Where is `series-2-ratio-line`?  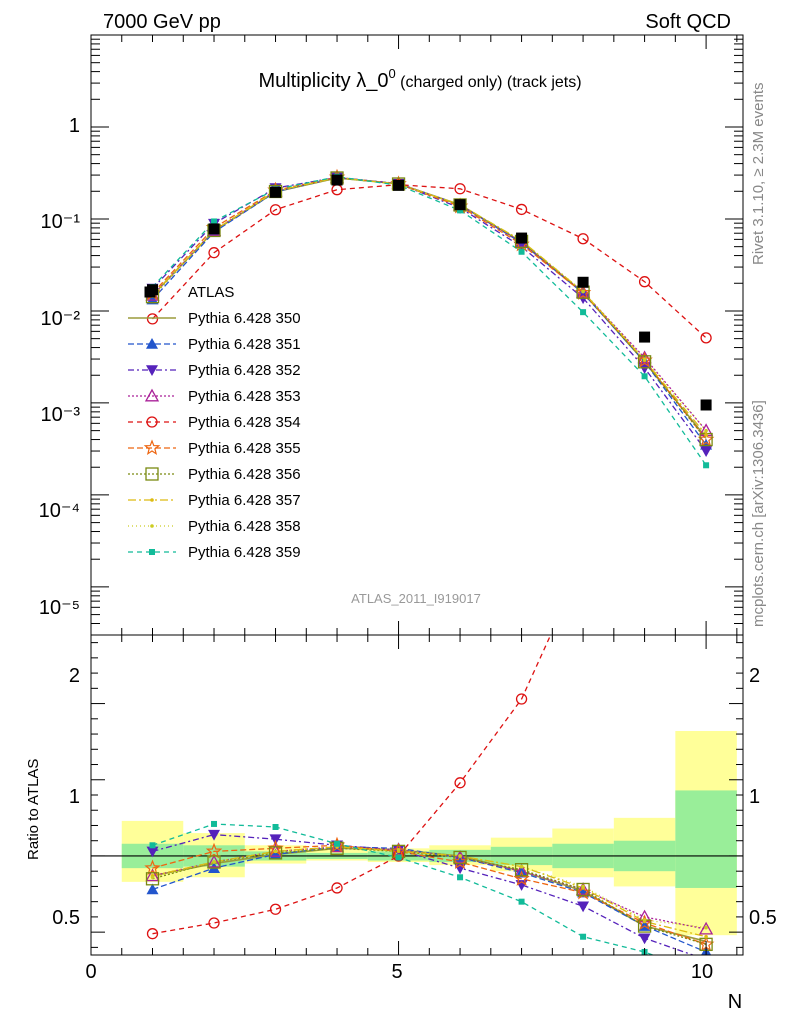 series-2-ratio-line is located at coordinates (429, 899).